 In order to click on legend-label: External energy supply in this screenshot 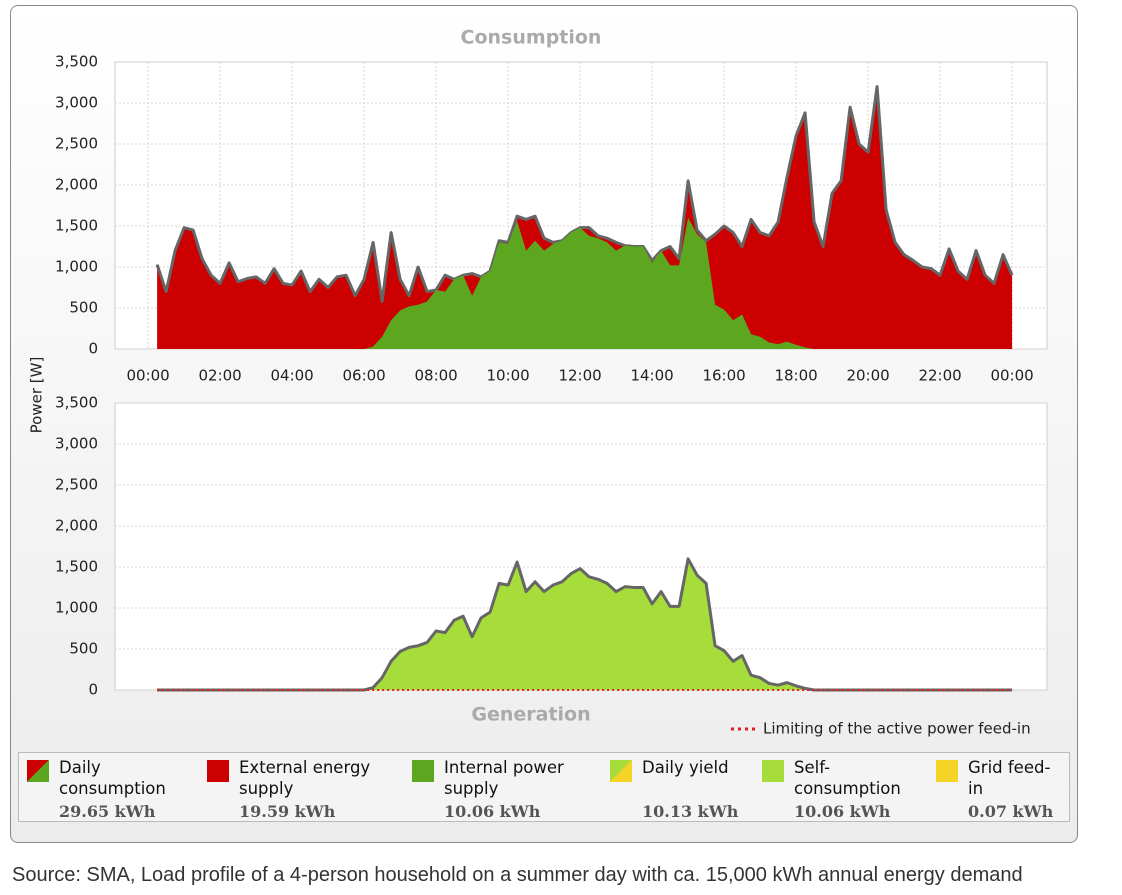, I will do `click(305, 778)`.